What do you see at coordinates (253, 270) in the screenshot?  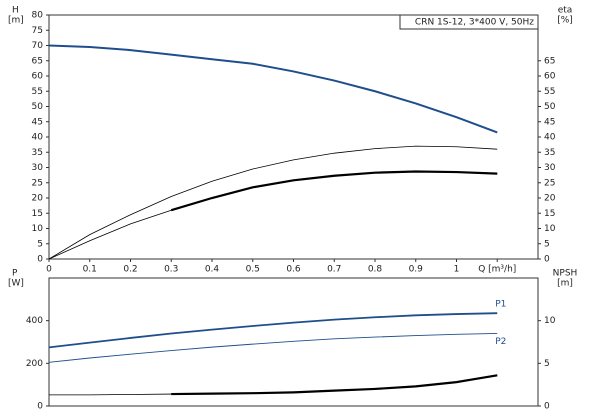 I see `x-tick-label: 0.5` at bounding box center [253, 270].